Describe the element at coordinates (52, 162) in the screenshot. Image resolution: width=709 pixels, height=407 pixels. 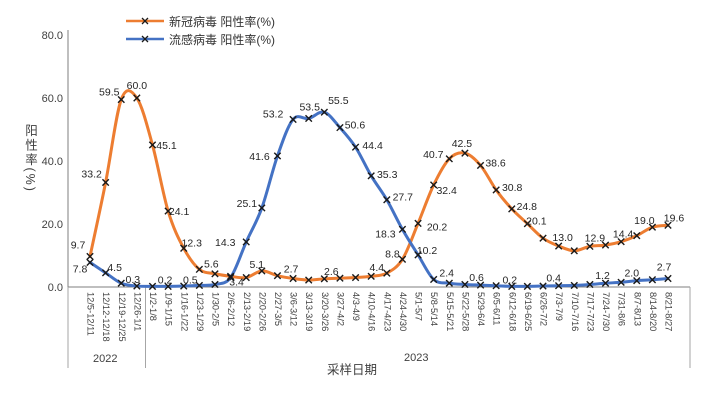
I see `y-axis-tick-label: 40.0` at that location.